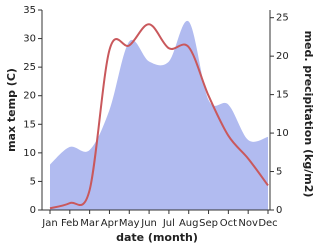  I want to click on y-tick-label: 0, so click(33, 210).